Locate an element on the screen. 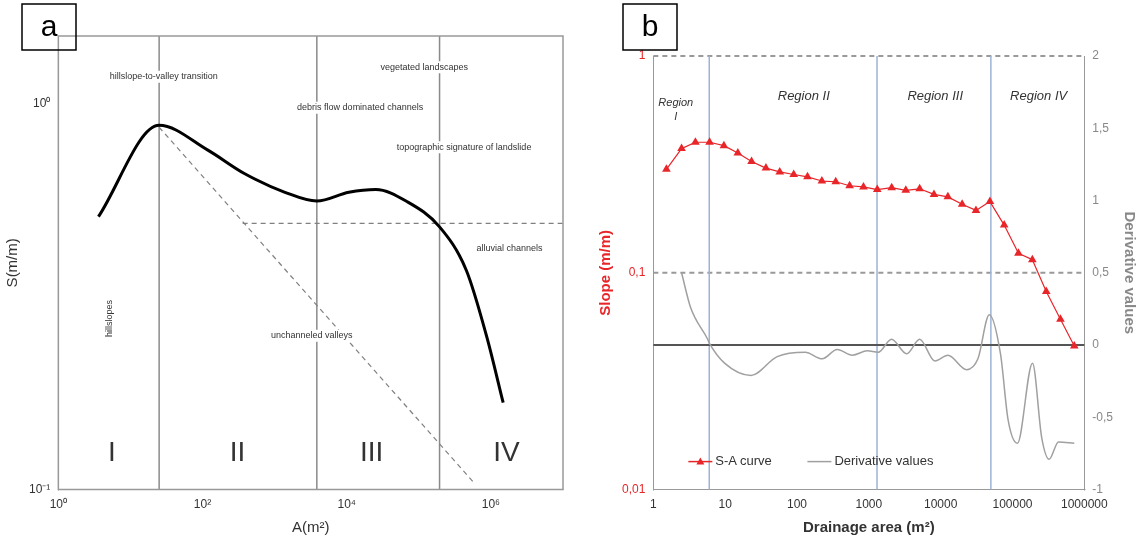  annotation: unchanneled valleys is located at coordinates (311, 335).